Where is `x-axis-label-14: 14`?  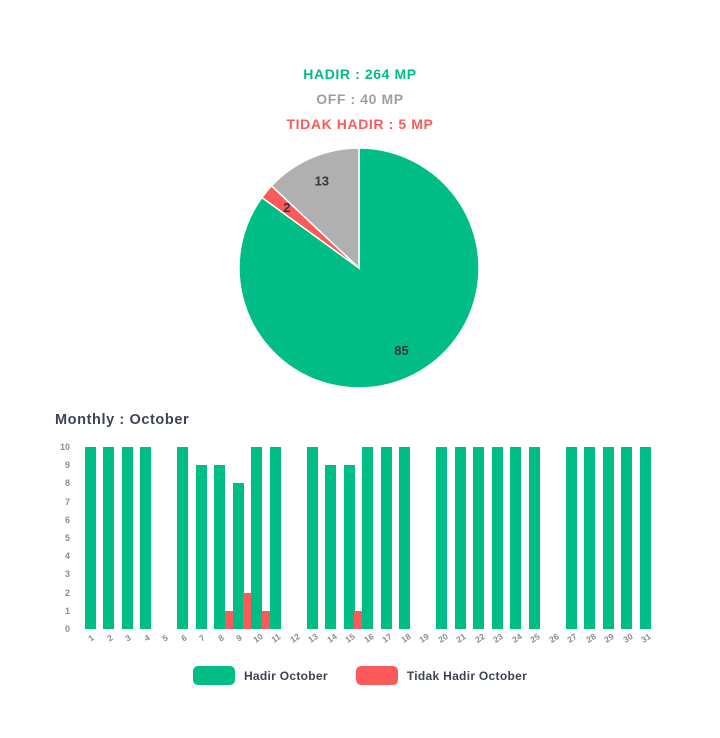 x-axis-label-14: 14 is located at coordinates (331, 638).